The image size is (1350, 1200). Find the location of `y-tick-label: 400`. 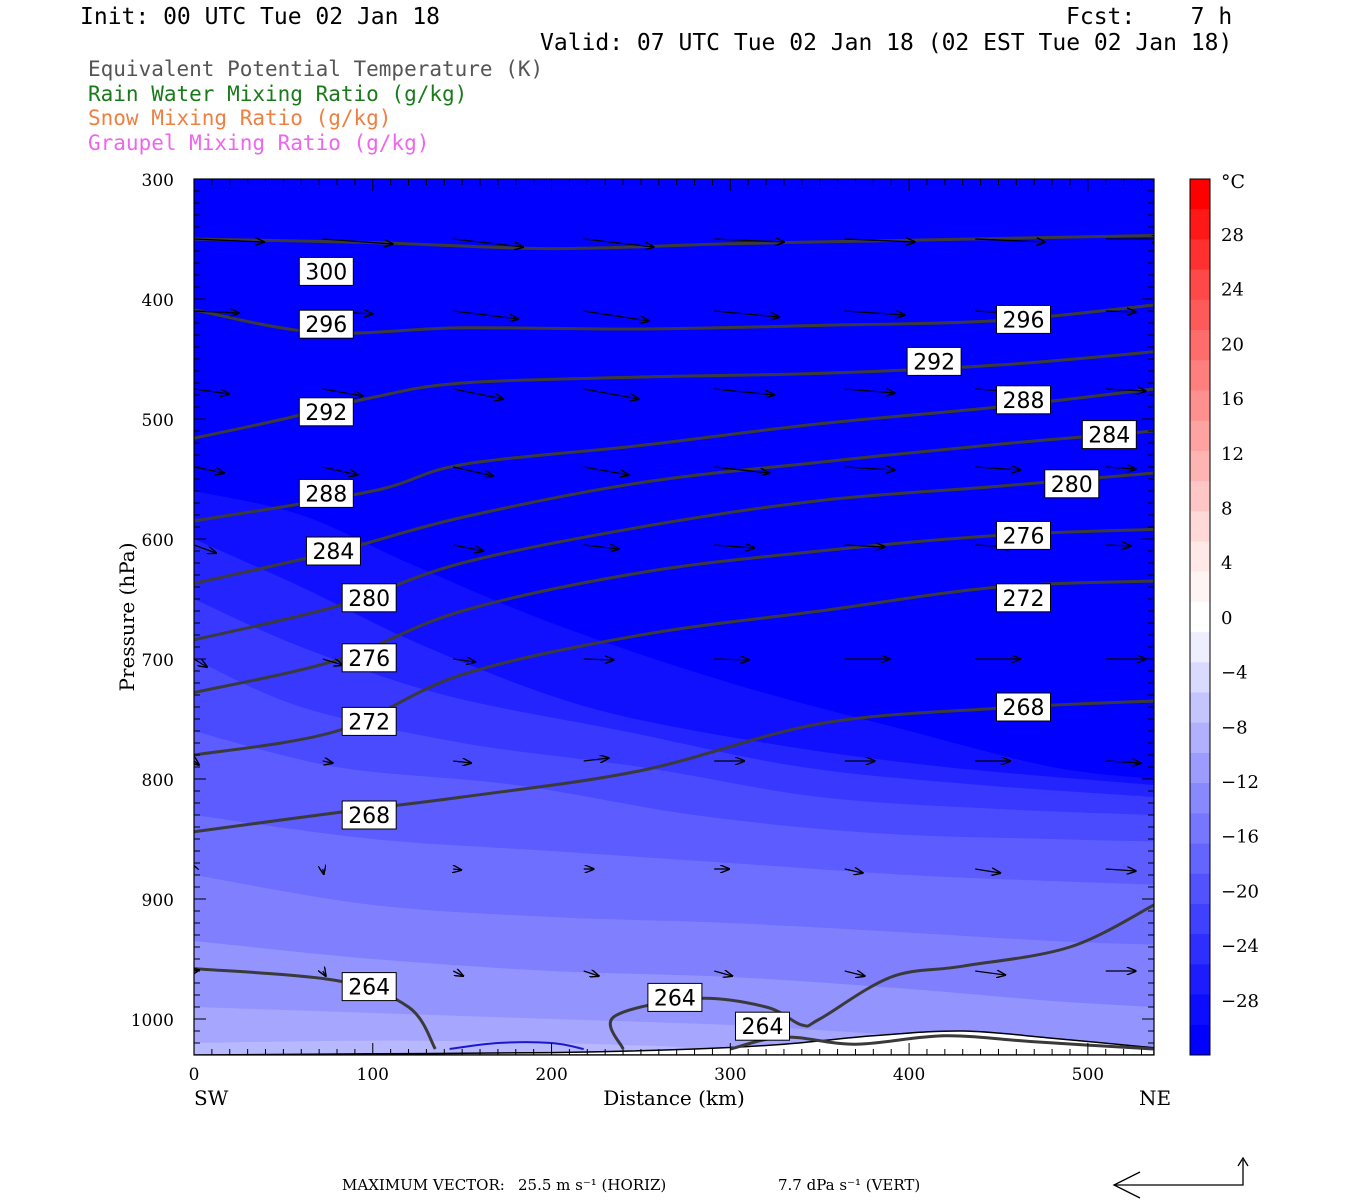

y-tick-label: 400 is located at coordinates (158, 301).